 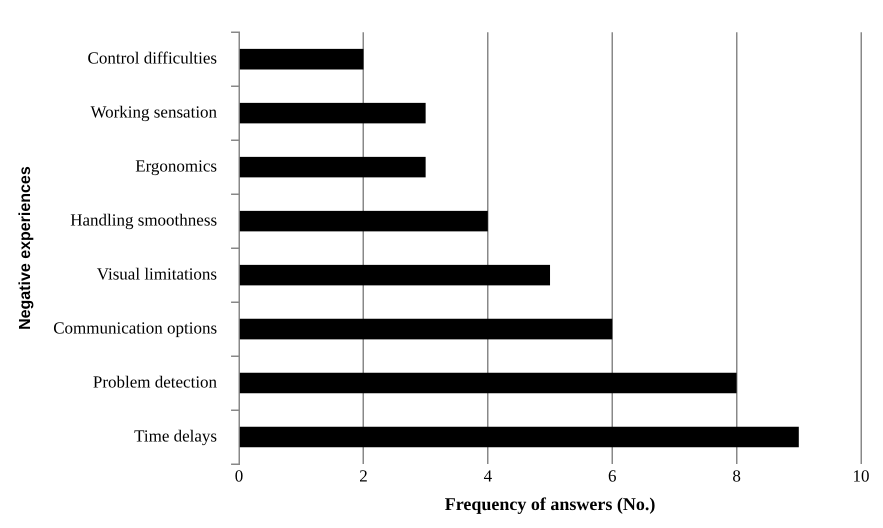 What do you see at coordinates (612, 476) in the screenshot?
I see `x-tick-label: 6` at bounding box center [612, 476].